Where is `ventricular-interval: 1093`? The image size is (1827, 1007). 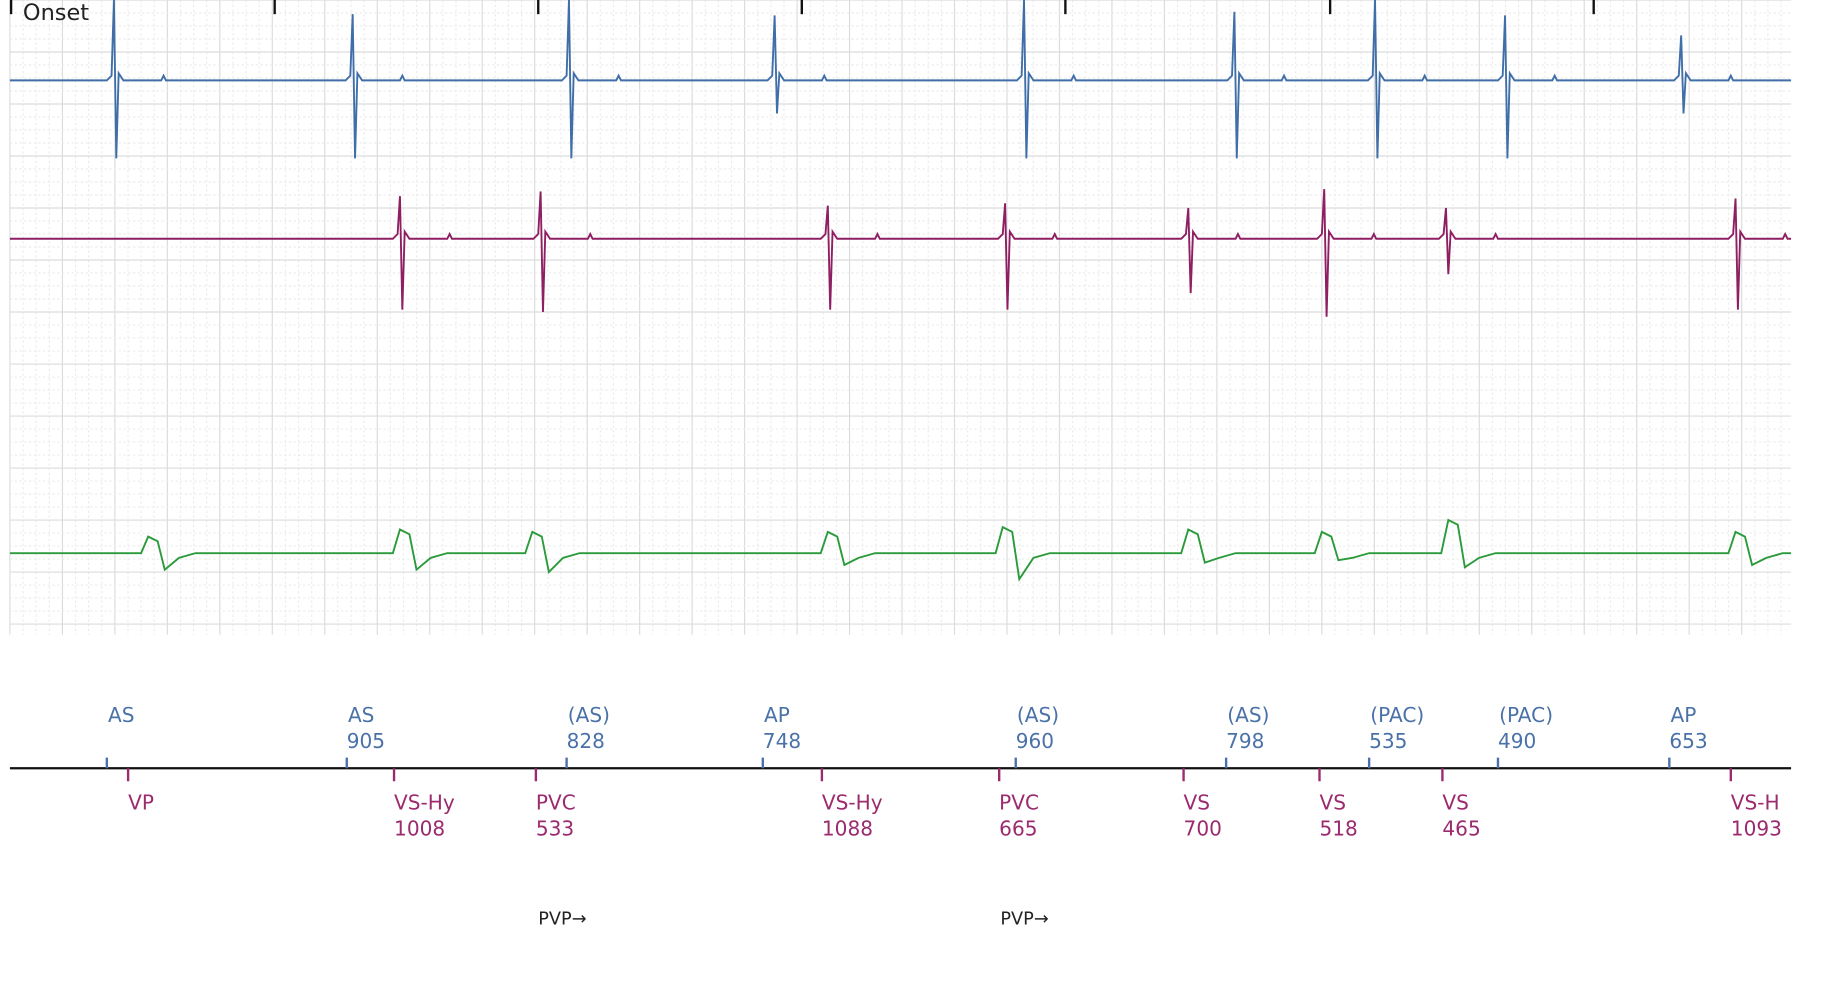
ventricular-interval: 1093 is located at coordinates (1756, 829).